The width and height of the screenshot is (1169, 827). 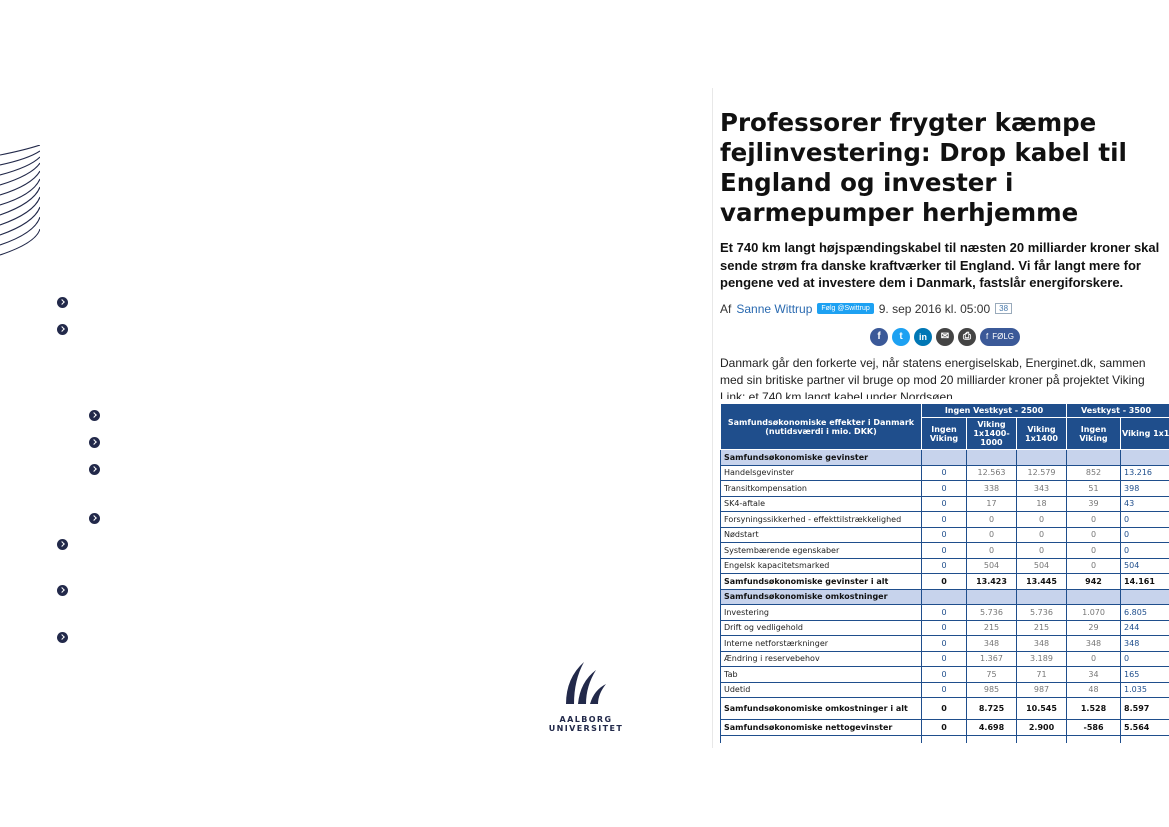 I want to click on table-cell: 244, so click(x=1144, y=627).